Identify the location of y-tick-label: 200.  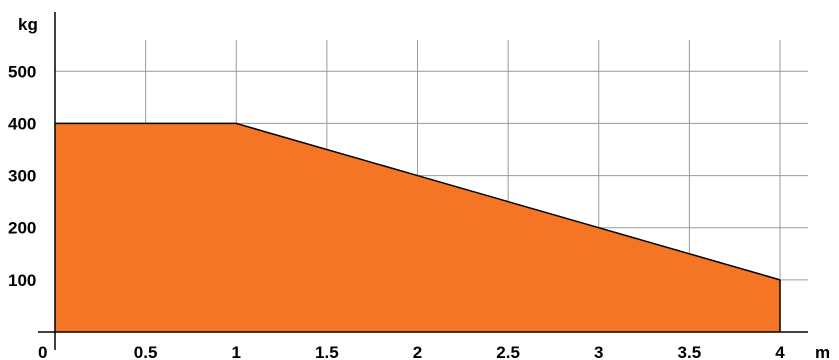
(22, 228).